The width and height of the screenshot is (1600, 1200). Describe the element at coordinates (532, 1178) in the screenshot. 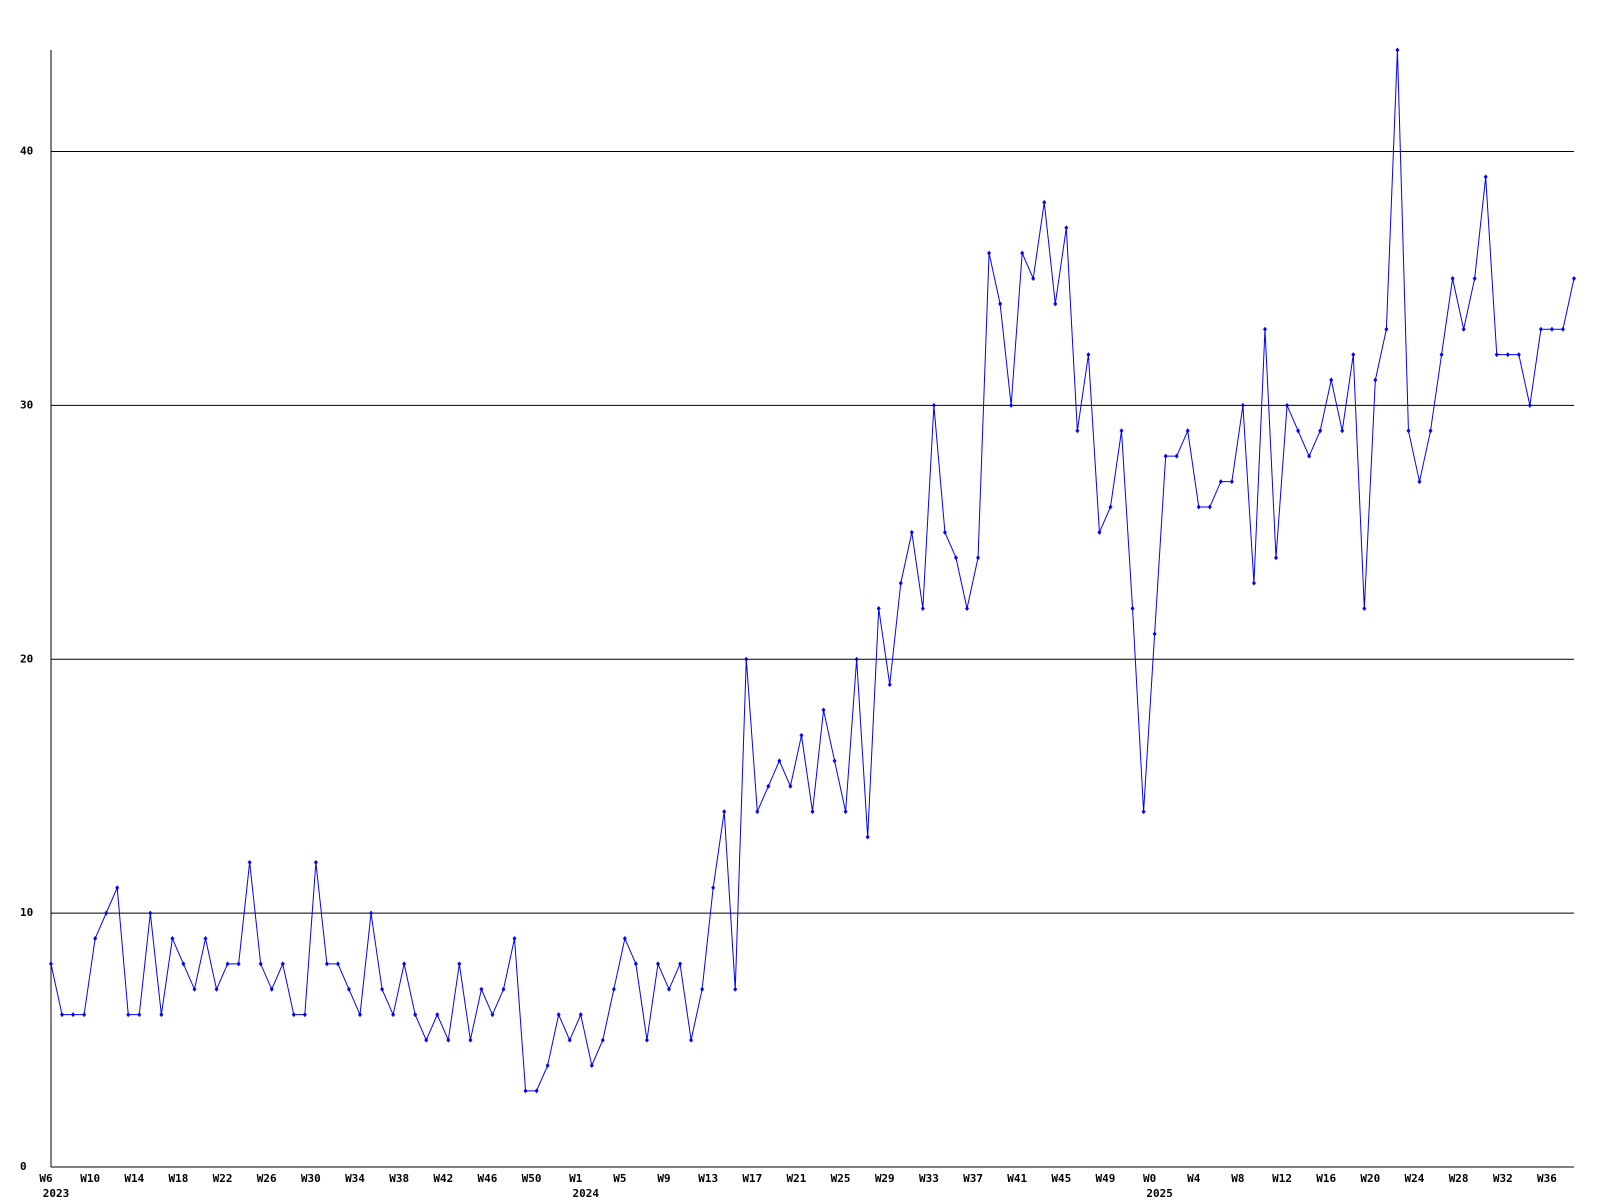

I see `x-tick-label: W50` at that location.